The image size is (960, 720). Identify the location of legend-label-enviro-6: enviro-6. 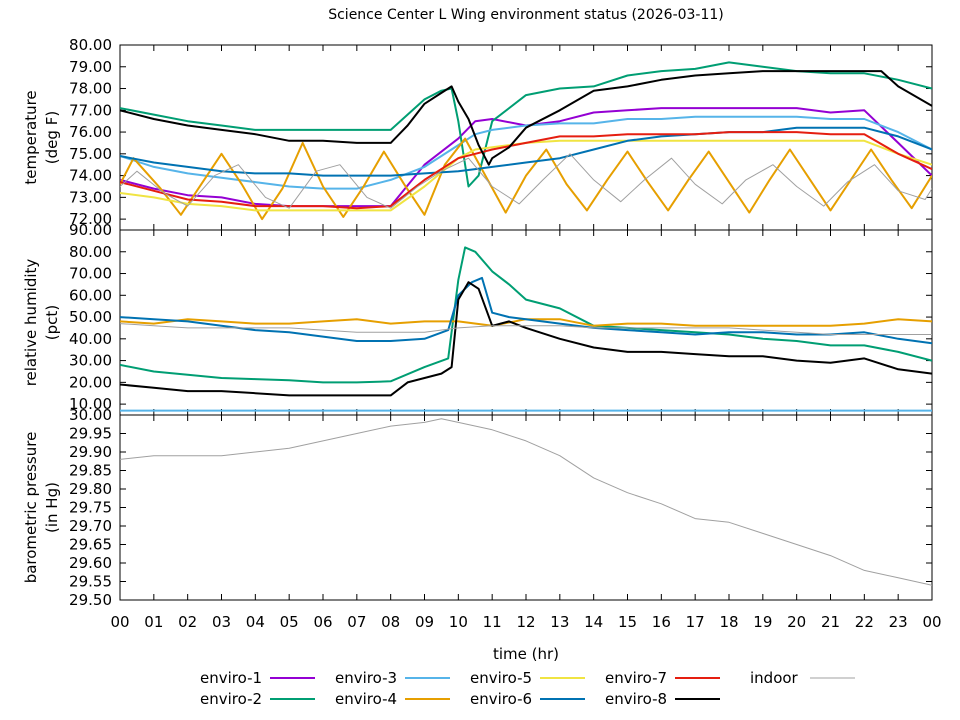
(501, 699).